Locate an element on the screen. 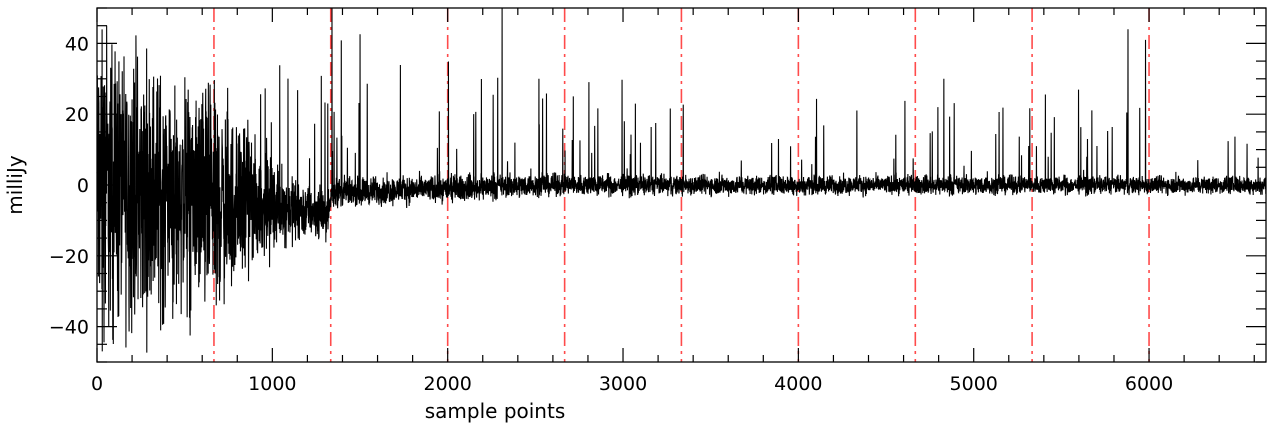  y-tick-label: 20 is located at coordinates (77, 115).